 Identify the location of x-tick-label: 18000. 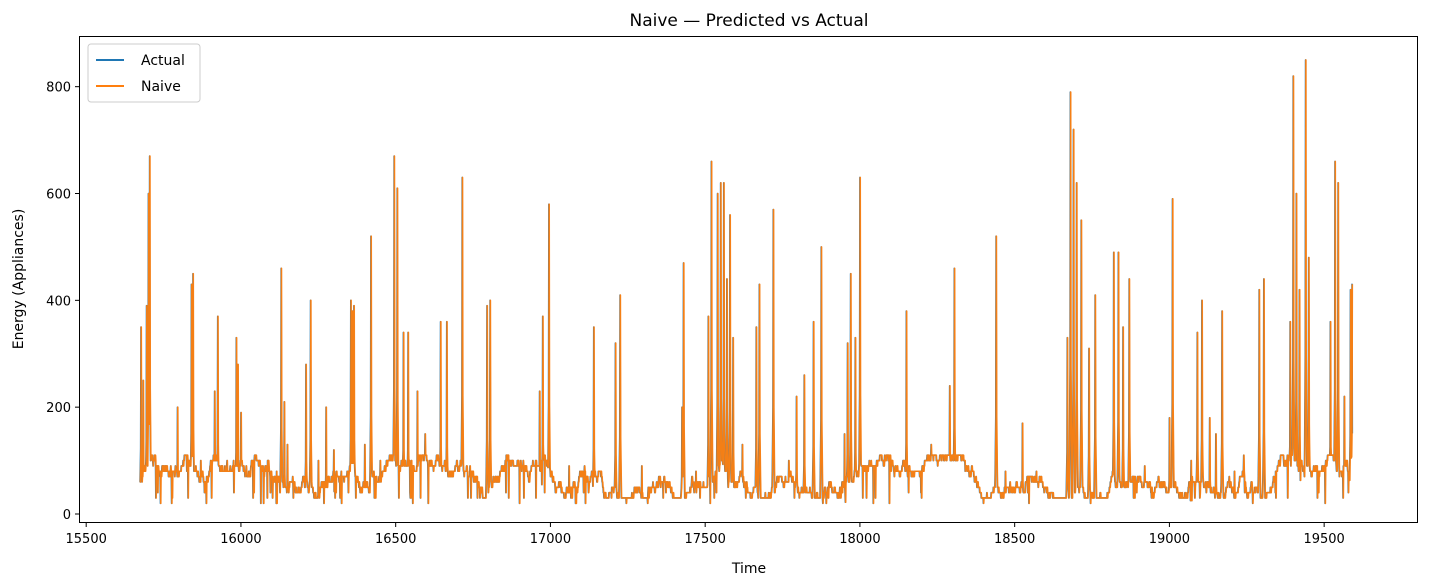
(859, 539).